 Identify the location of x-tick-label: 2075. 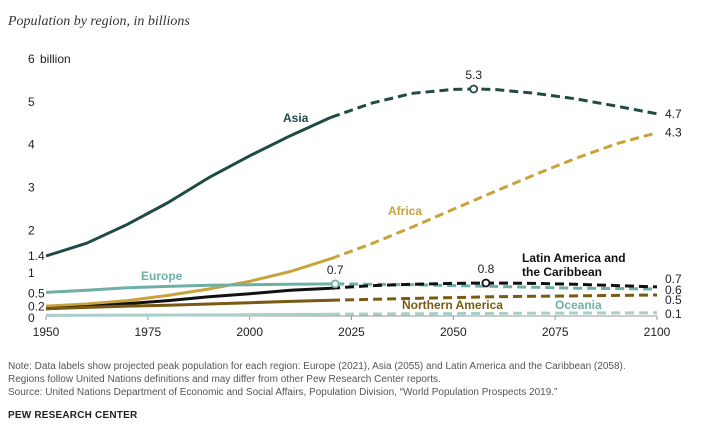
(555, 332).